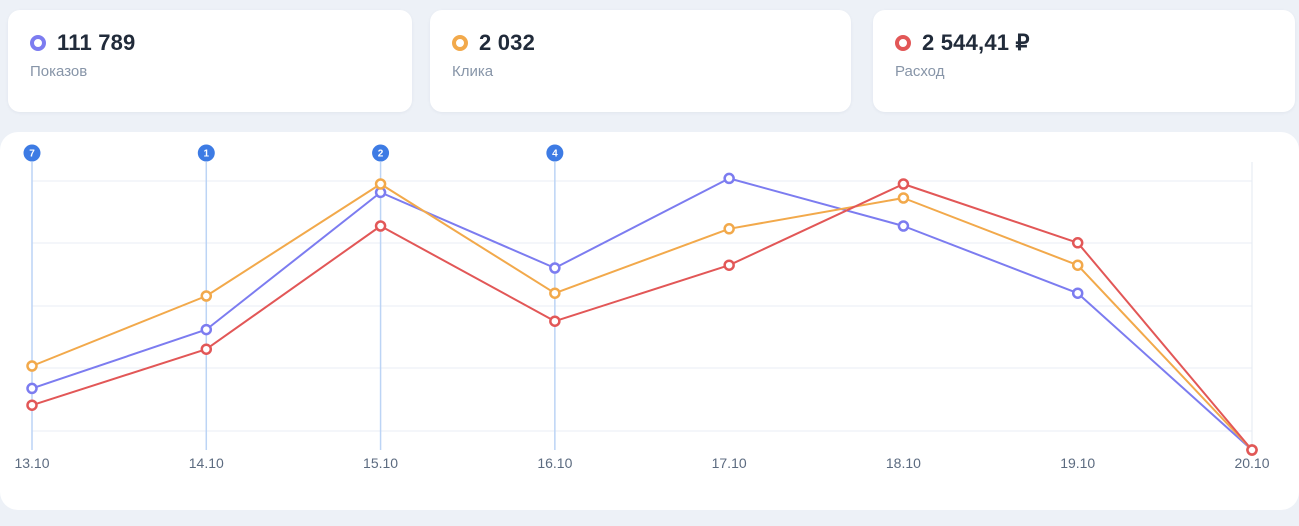  I want to click on x-axis-label: 20.10, so click(1251, 463).